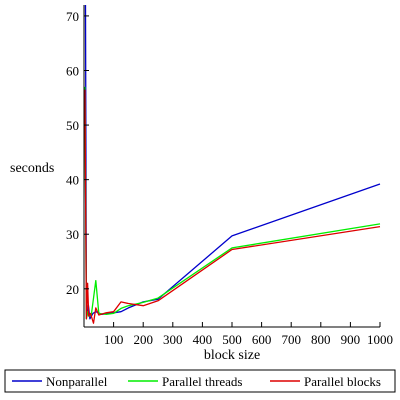 This screenshot has height=400, width=400. What do you see at coordinates (351, 339) in the screenshot?
I see `x-tick-label: 900` at bounding box center [351, 339].